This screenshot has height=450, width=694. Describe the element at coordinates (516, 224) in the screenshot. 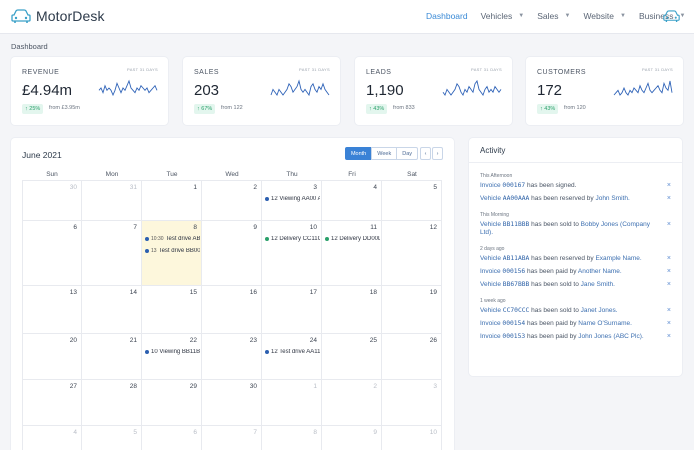

I see `activity-ref: BB11BBB` at that location.